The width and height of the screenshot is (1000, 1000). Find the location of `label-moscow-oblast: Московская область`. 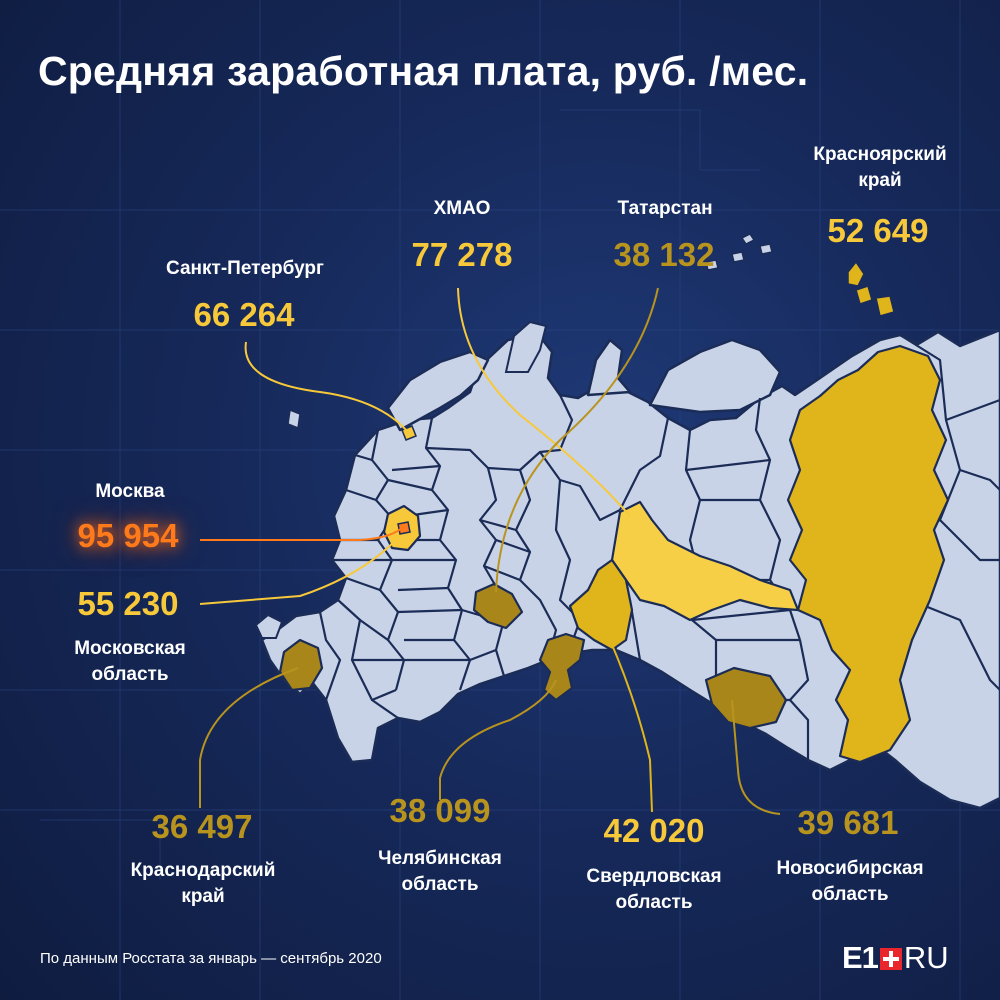

label-moscow-oblast: Московская область is located at coordinates (130, 661).